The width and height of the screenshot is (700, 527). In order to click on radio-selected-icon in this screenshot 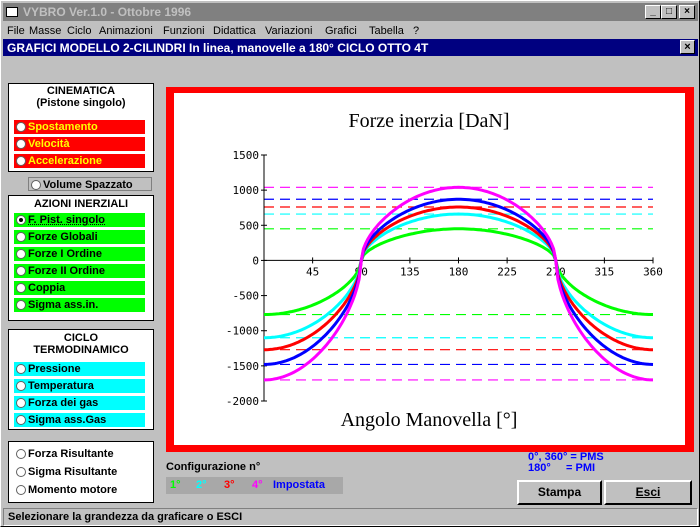, I will do `click(21, 220)`.